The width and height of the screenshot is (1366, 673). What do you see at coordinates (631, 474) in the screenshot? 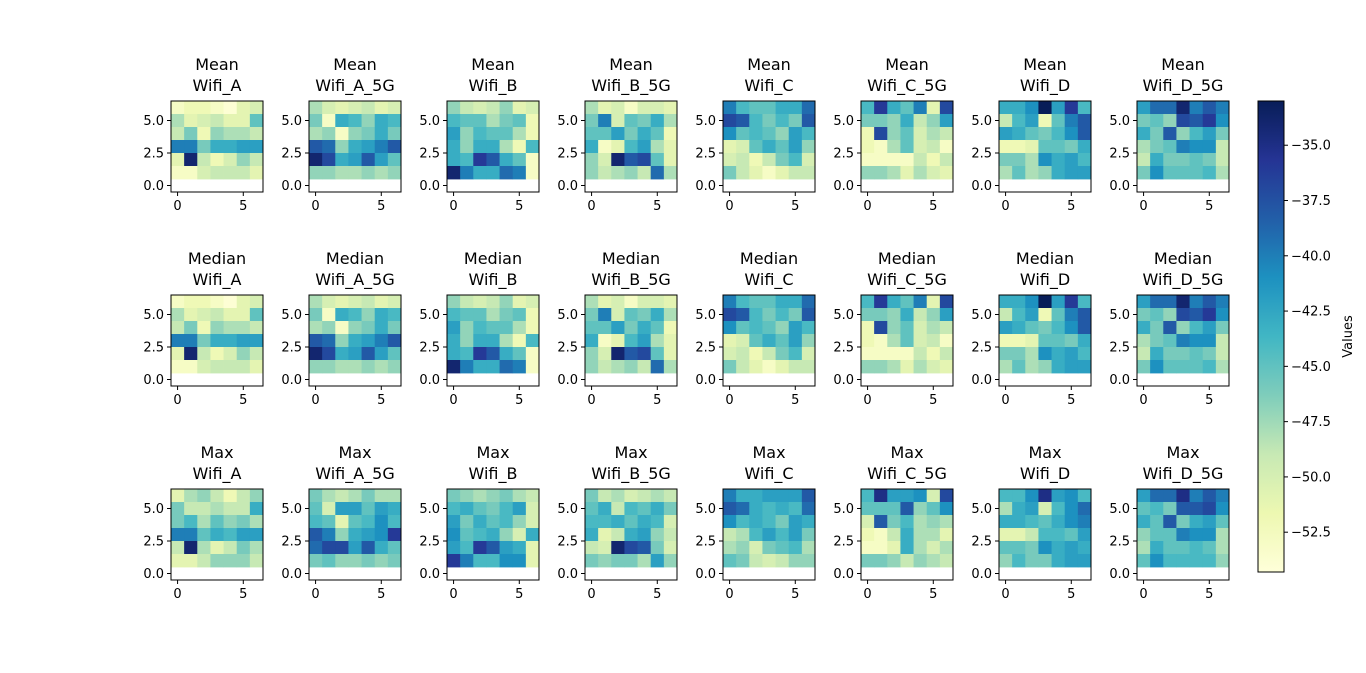
I see `panel-title-network: Wifi_B_5G` at bounding box center [631, 474].